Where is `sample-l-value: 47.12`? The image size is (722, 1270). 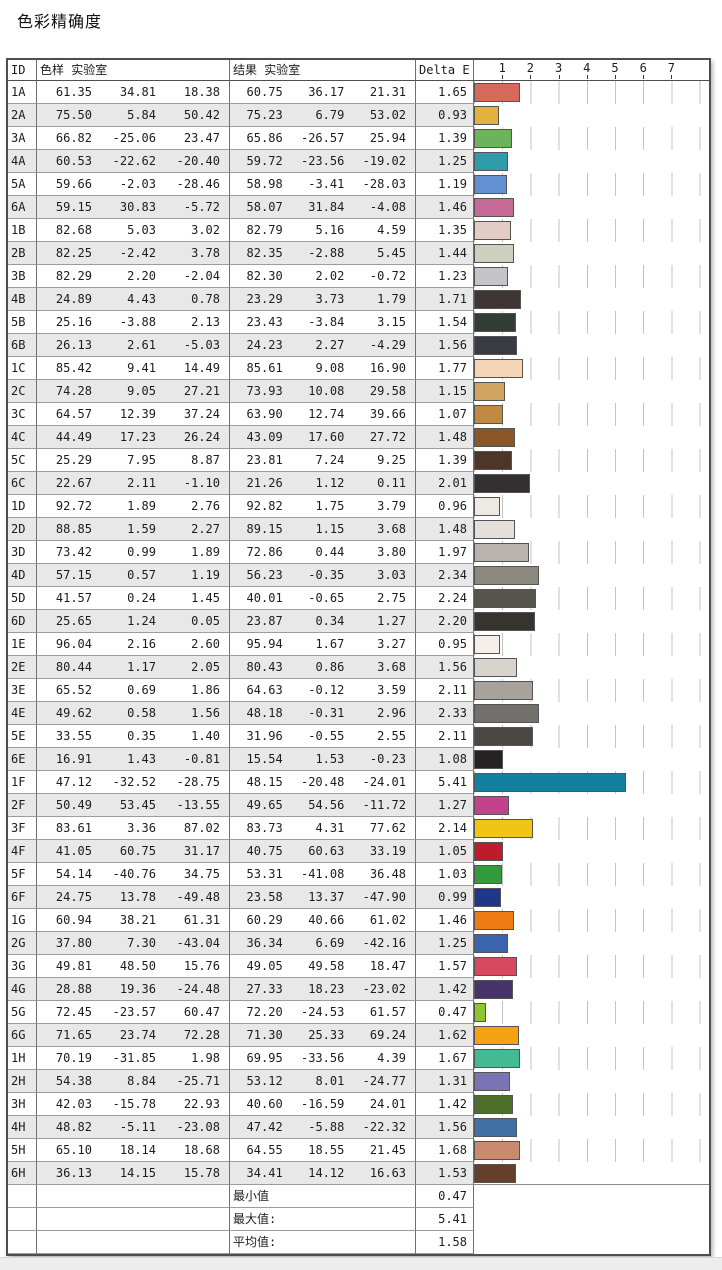
sample-l-value: 47.12 is located at coordinates (73, 782).